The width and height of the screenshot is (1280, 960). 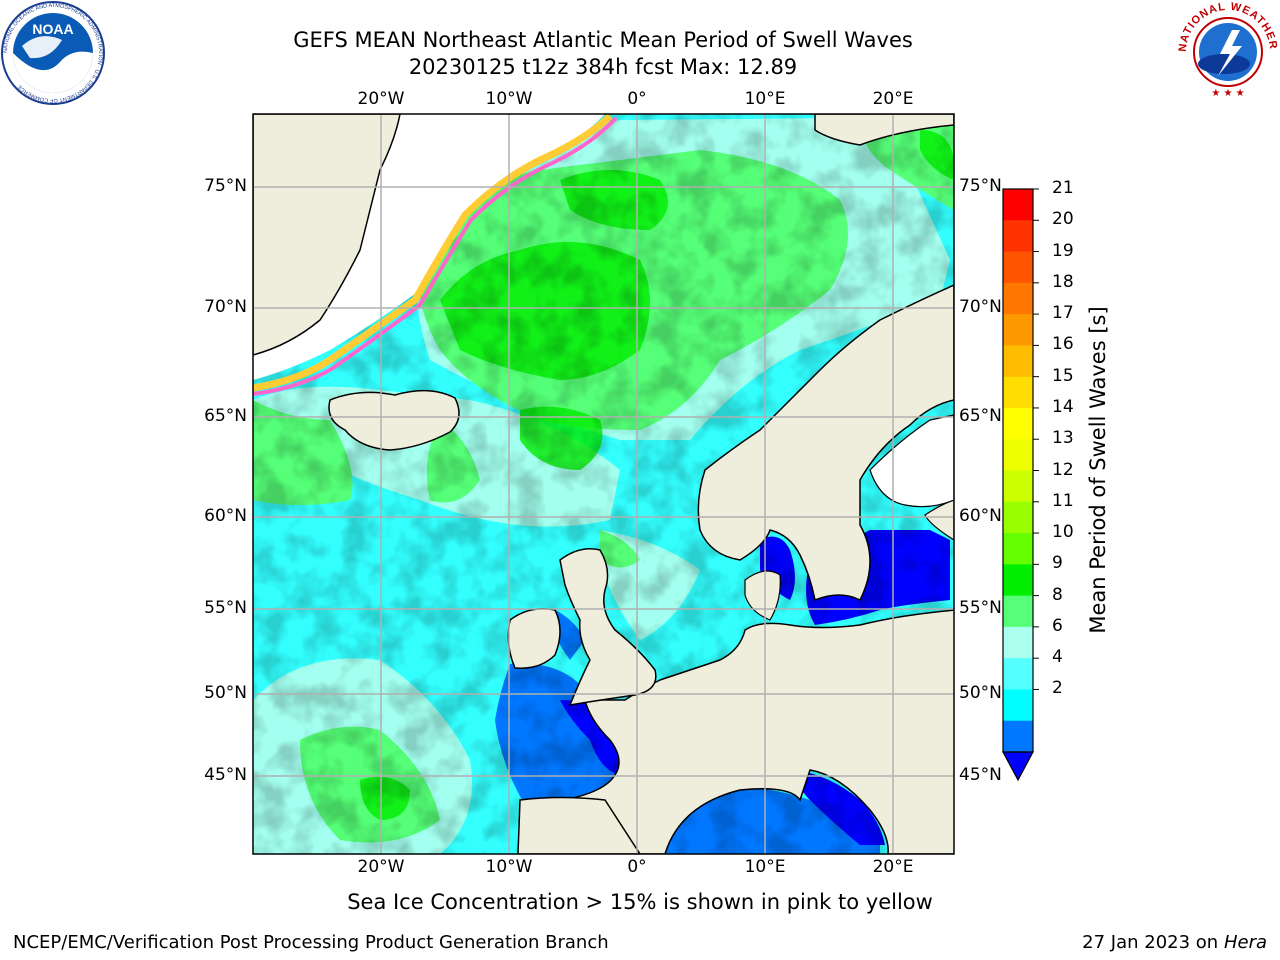 What do you see at coordinates (765, 99) in the screenshot?
I see `lon-label-top-10e: 10°E` at bounding box center [765, 99].